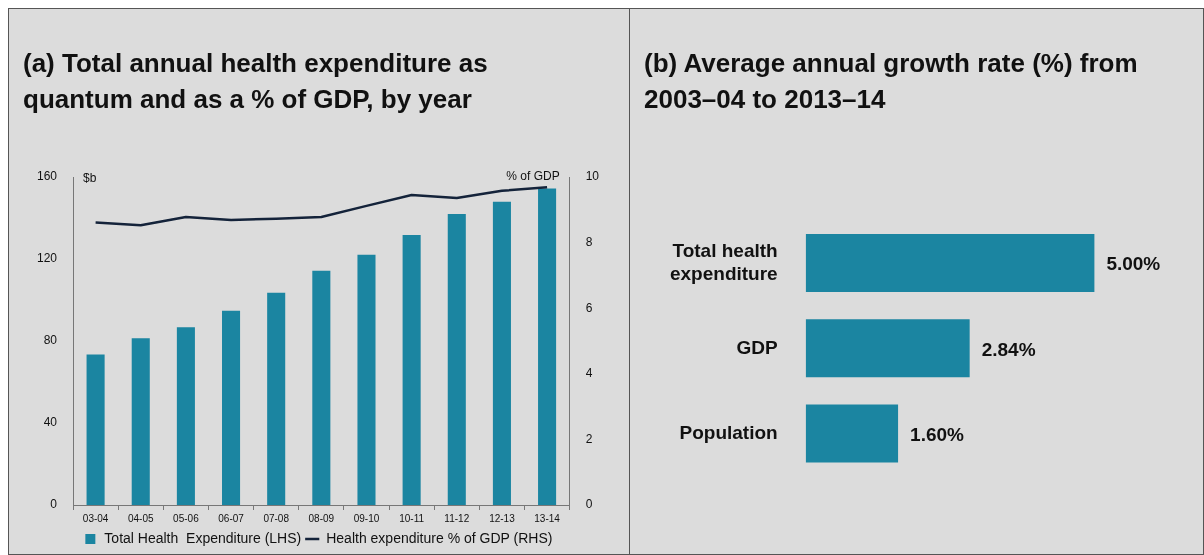 The image size is (1204, 555). What do you see at coordinates (728, 432) in the screenshot?
I see `y-tick-label: Population` at bounding box center [728, 432].